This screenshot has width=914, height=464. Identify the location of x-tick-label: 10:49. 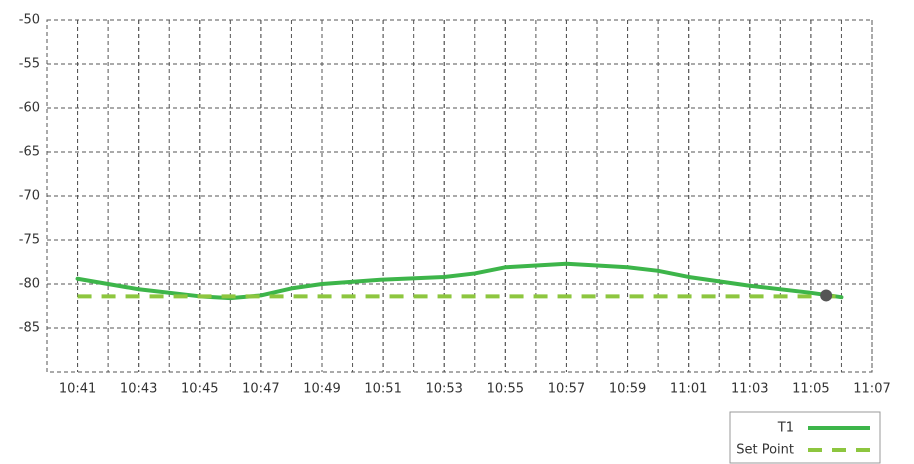
(321, 389).